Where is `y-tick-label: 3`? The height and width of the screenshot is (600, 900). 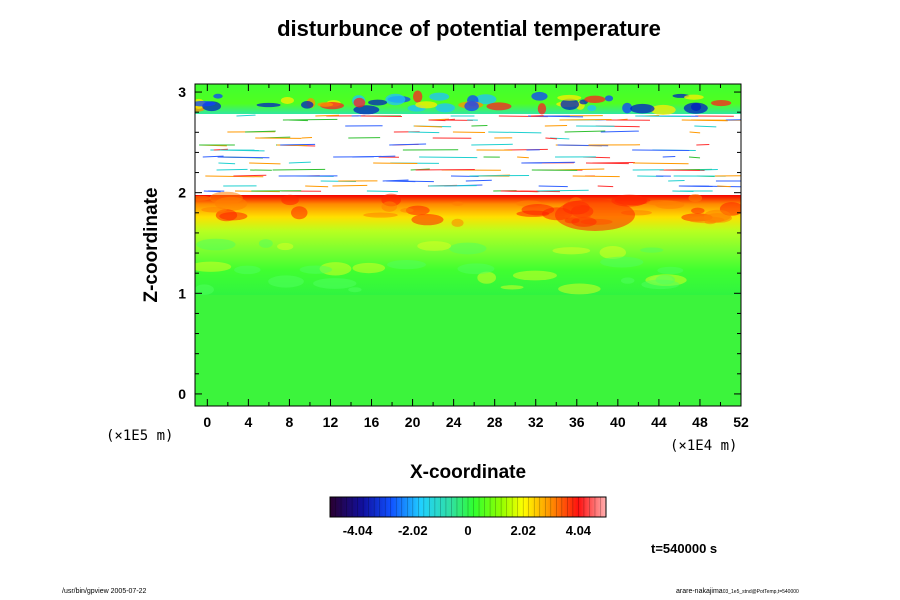 y-tick-label: 3 is located at coordinates (182, 92).